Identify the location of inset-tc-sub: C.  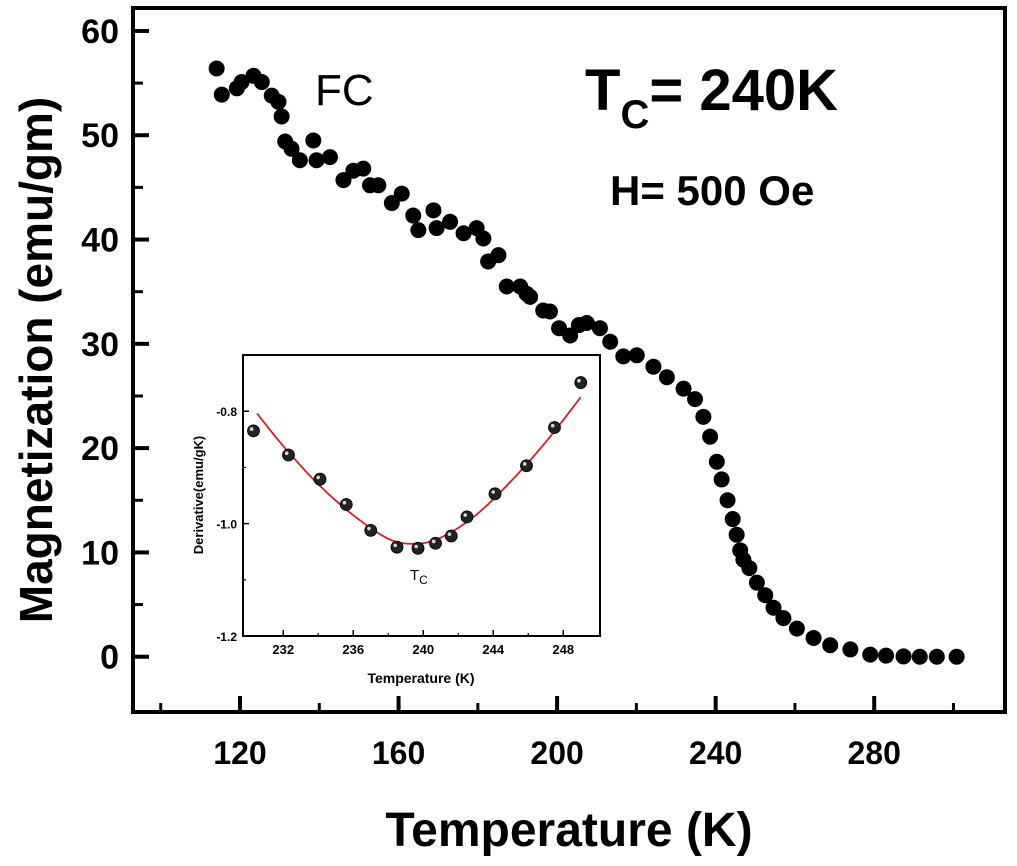
(423, 580).